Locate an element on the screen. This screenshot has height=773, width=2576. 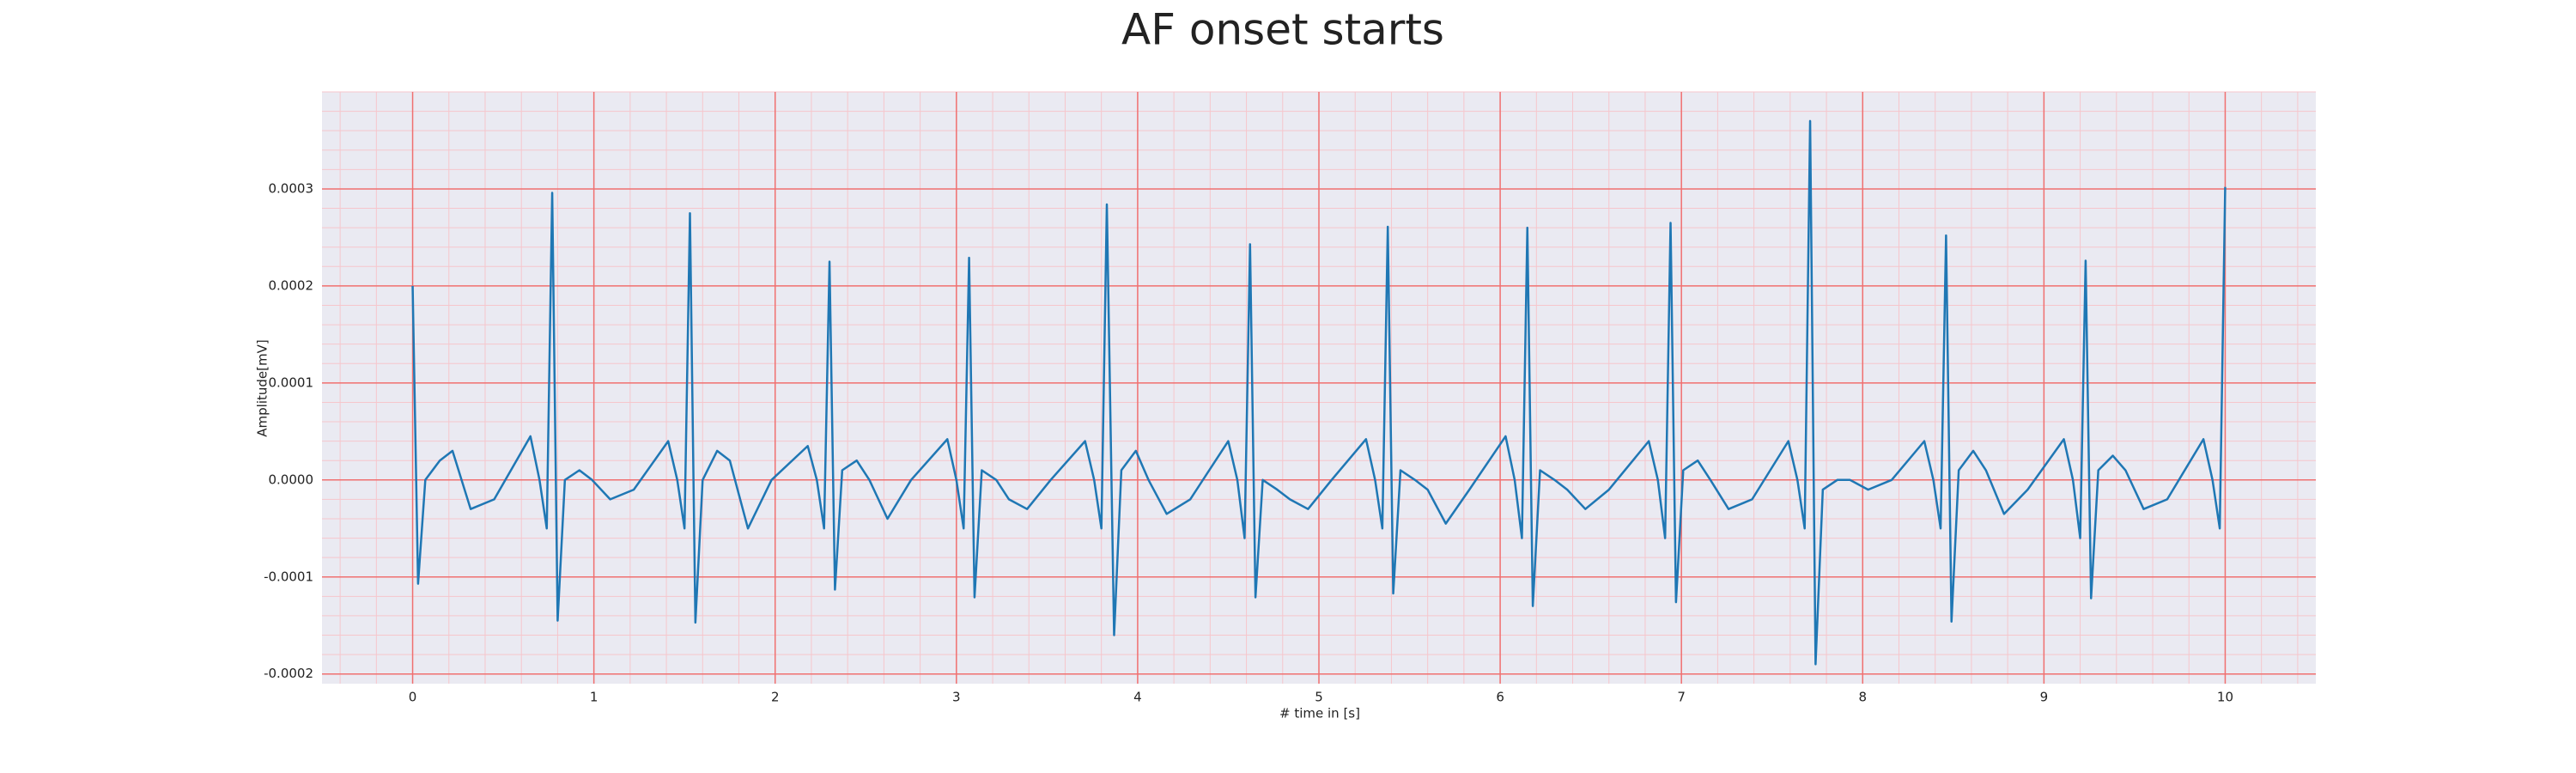
x-tick-label: 2 is located at coordinates (775, 697).